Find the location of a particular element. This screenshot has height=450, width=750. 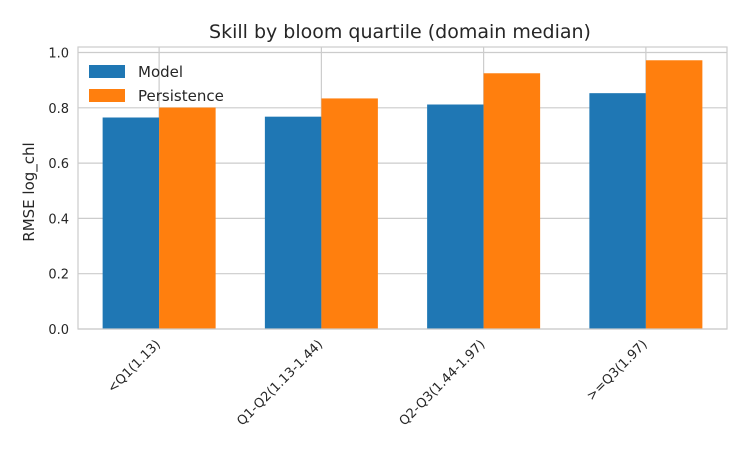

legend-swatch-persistence is located at coordinates (107, 95).